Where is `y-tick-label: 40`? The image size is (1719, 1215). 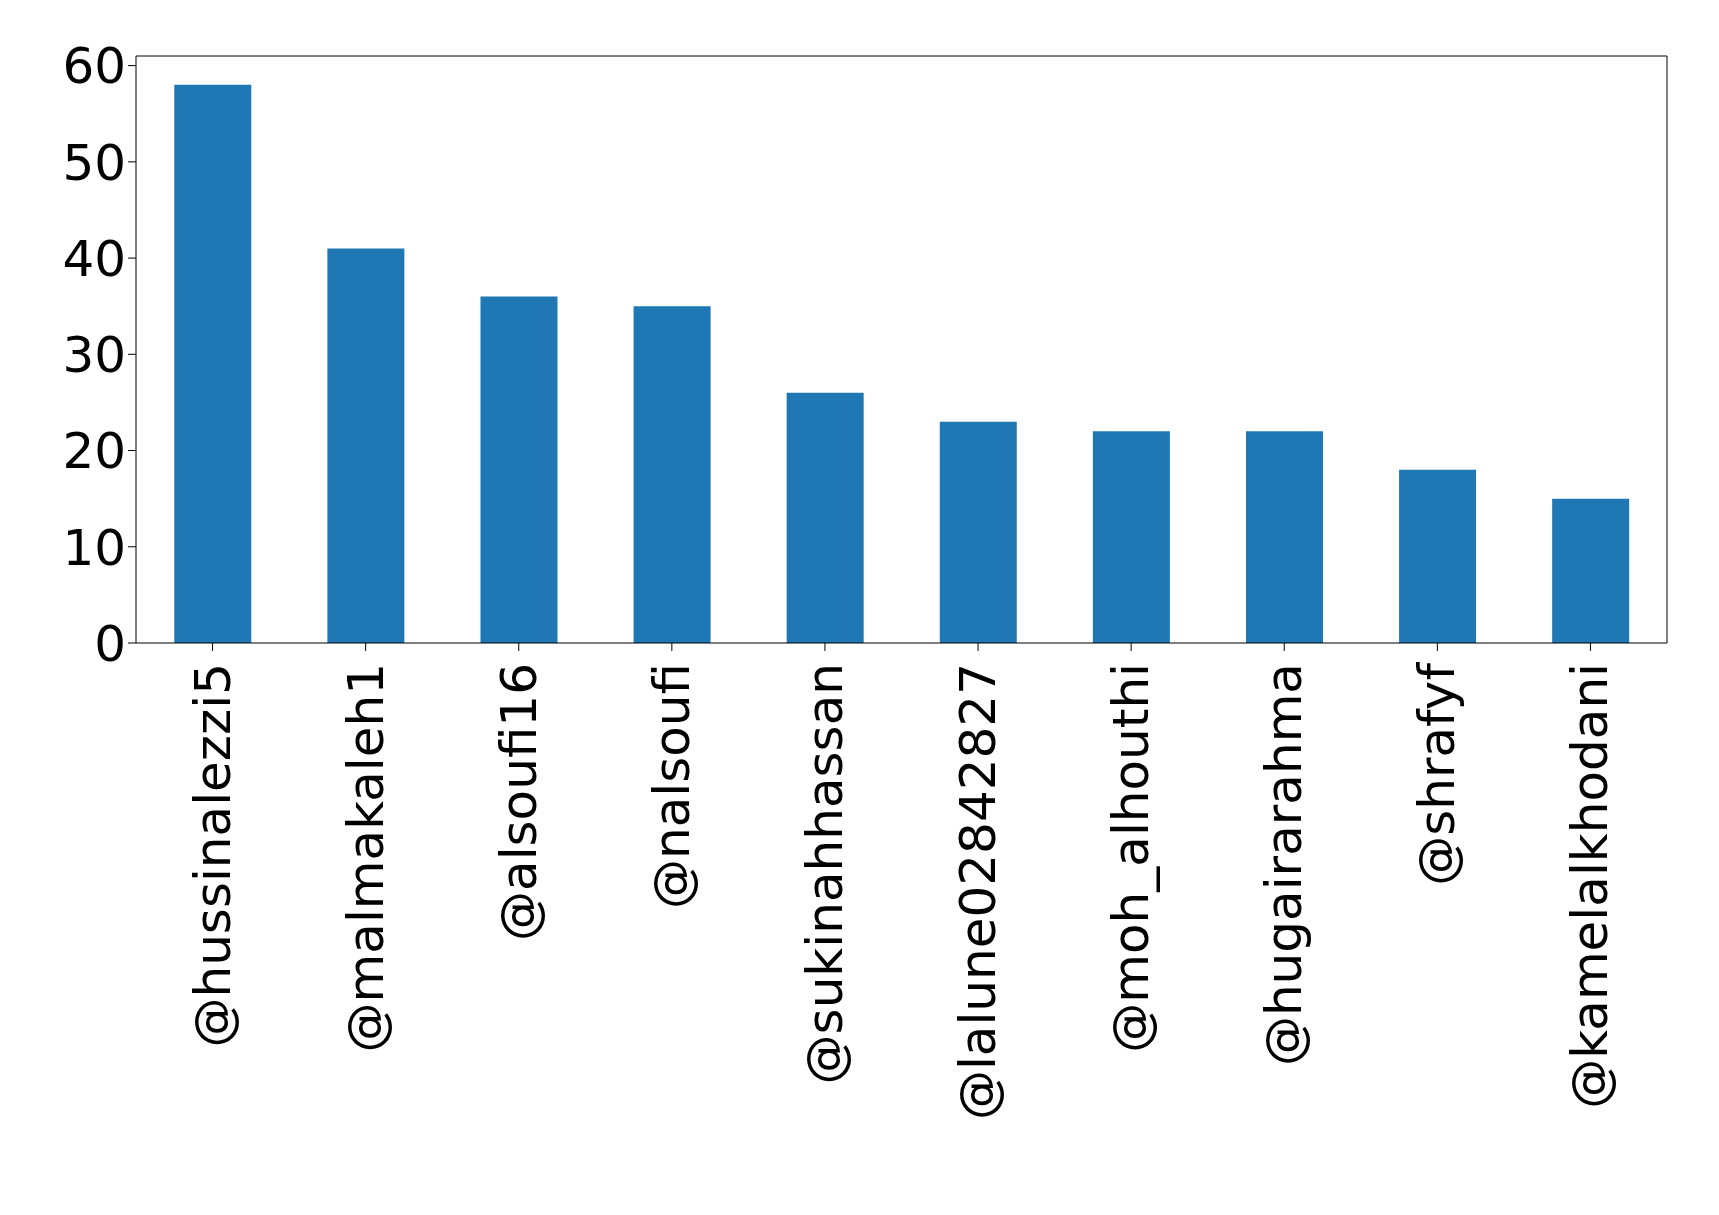
y-tick-label: 40 is located at coordinates (94, 258).